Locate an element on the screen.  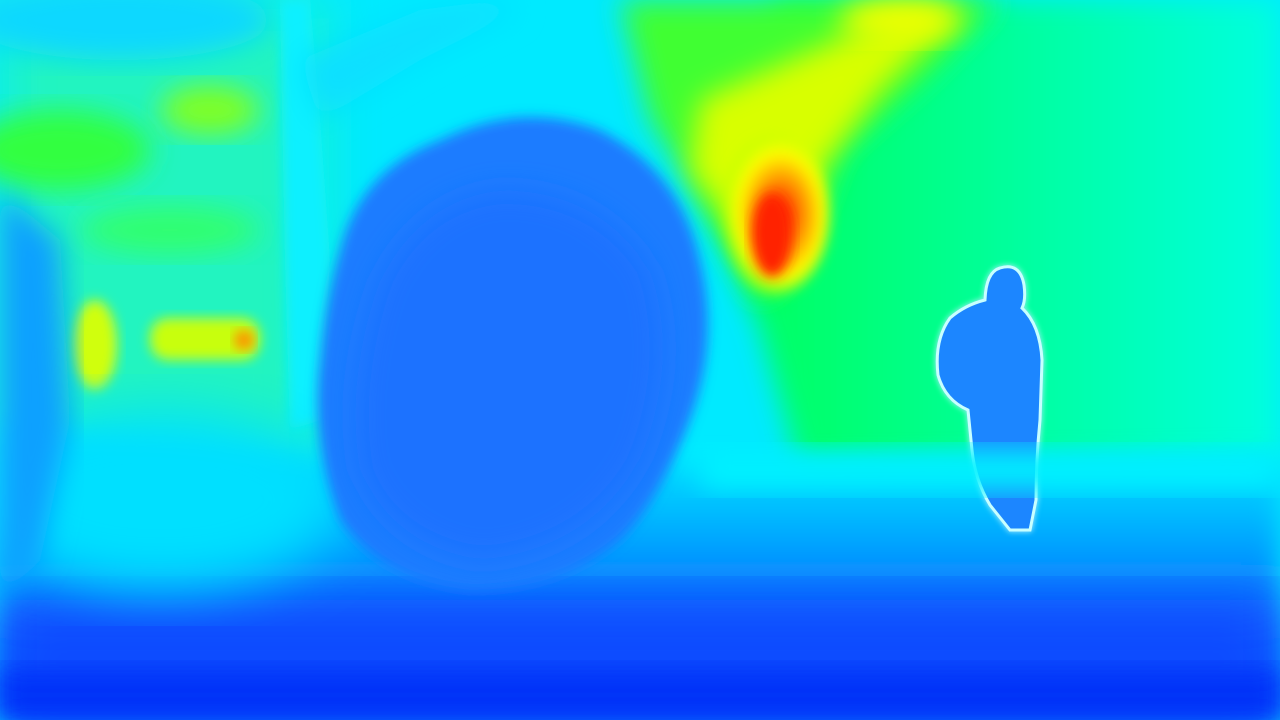
bush-core is located at coordinates (509, 375).